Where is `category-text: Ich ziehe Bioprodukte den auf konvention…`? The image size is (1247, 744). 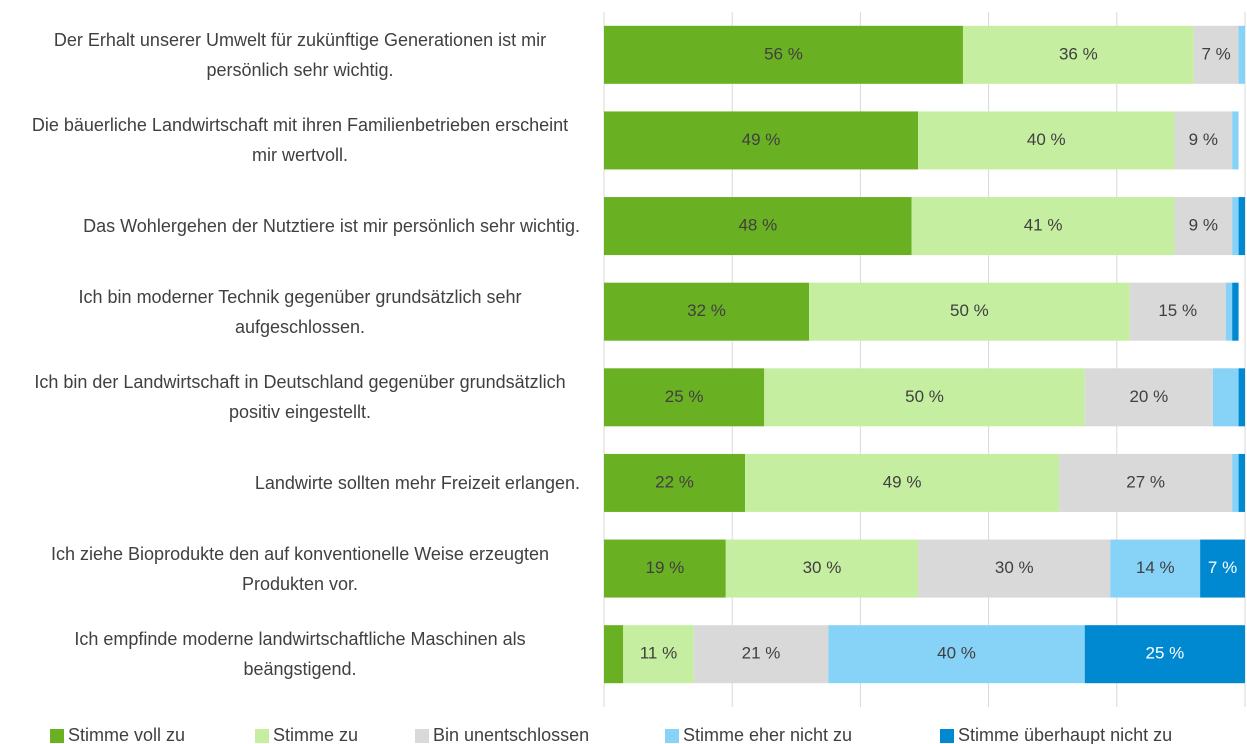
category-text: Ich ziehe Bioprodukte den auf konvention… is located at coordinates (300, 568).